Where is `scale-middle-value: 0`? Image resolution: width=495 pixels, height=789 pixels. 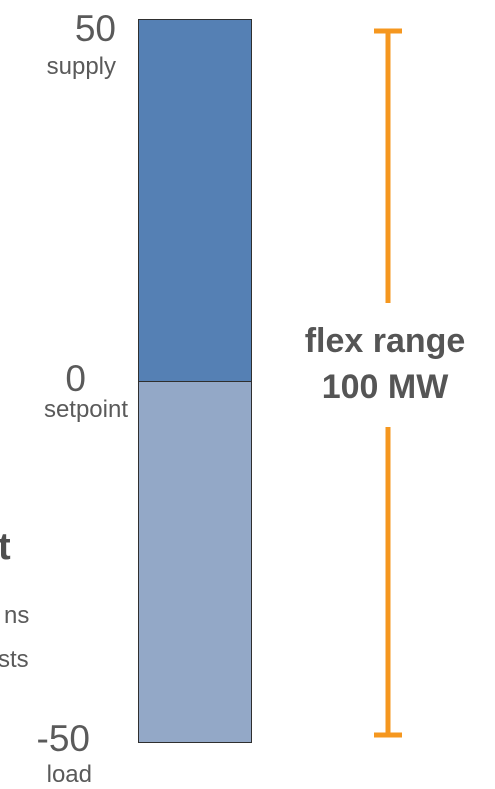 scale-middle-value: 0 is located at coordinates (75, 378).